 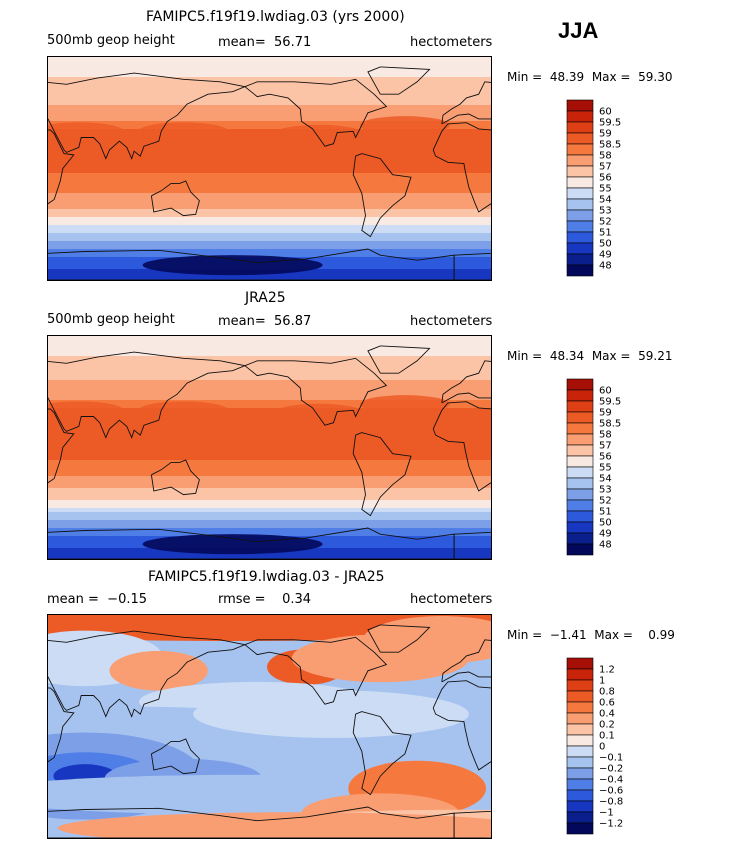 What do you see at coordinates (293, 321) in the screenshot?
I see `mean-value: 56.87` at bounding box center [293, 321].